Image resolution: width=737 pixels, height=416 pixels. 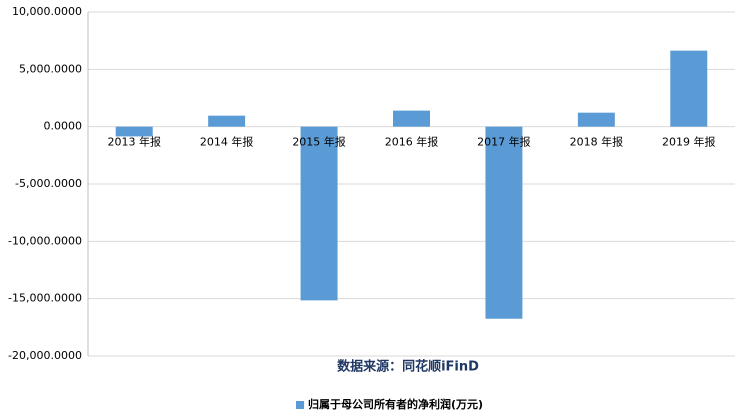 I want to click on y-tick-label: -20,000.0000, so click(x=45, y=355).